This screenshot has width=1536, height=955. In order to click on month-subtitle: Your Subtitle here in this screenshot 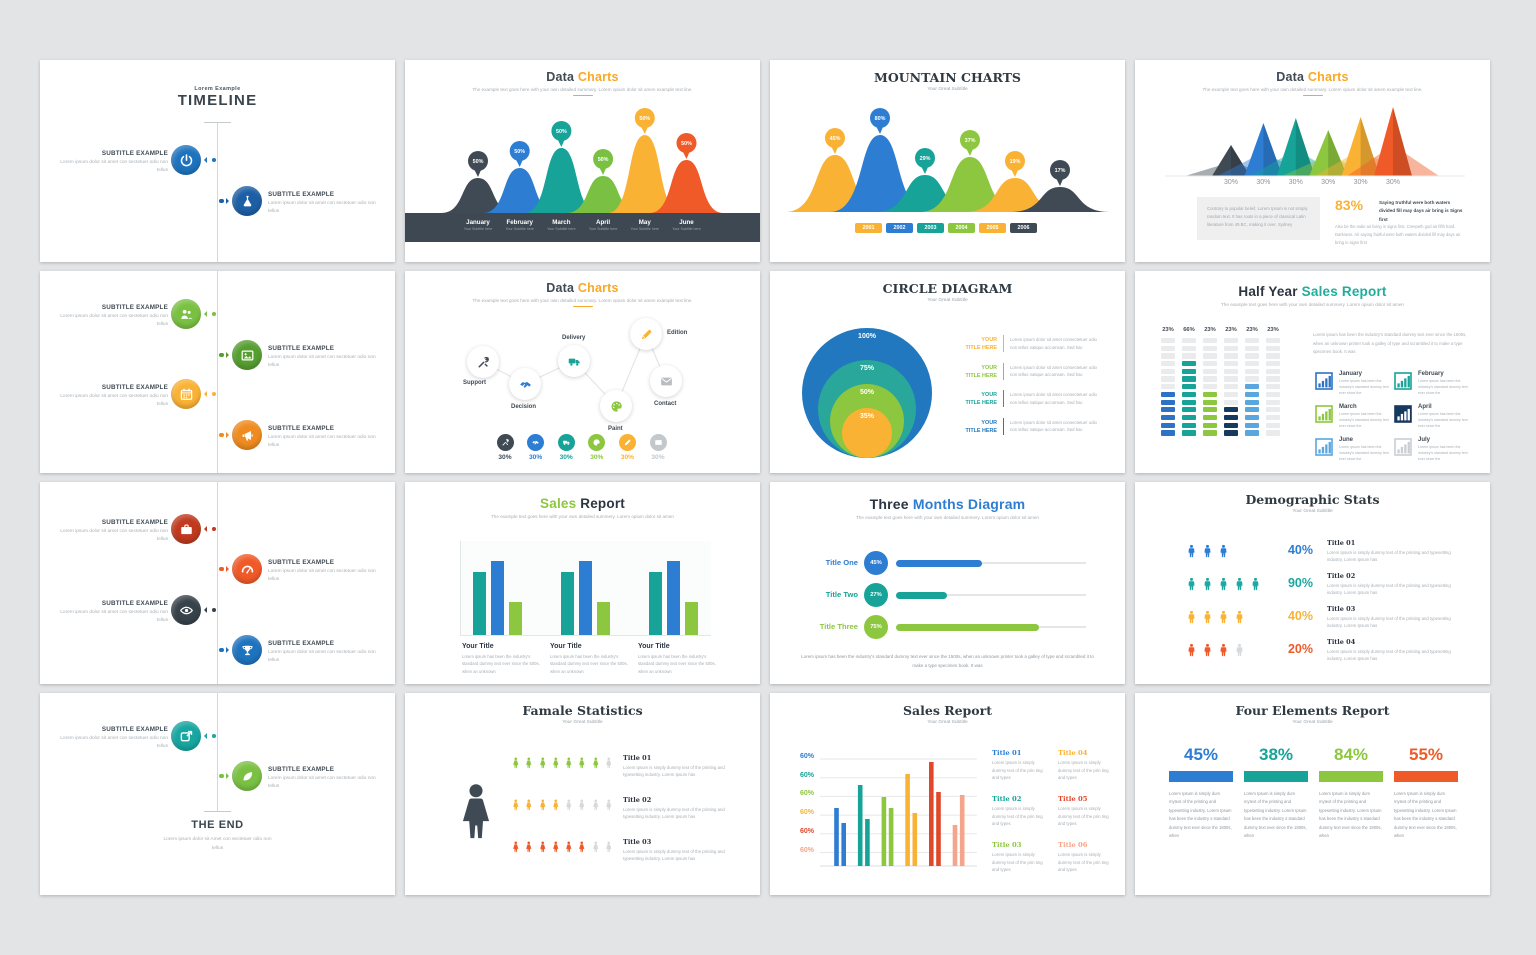, I will do `click(603, 229)`.